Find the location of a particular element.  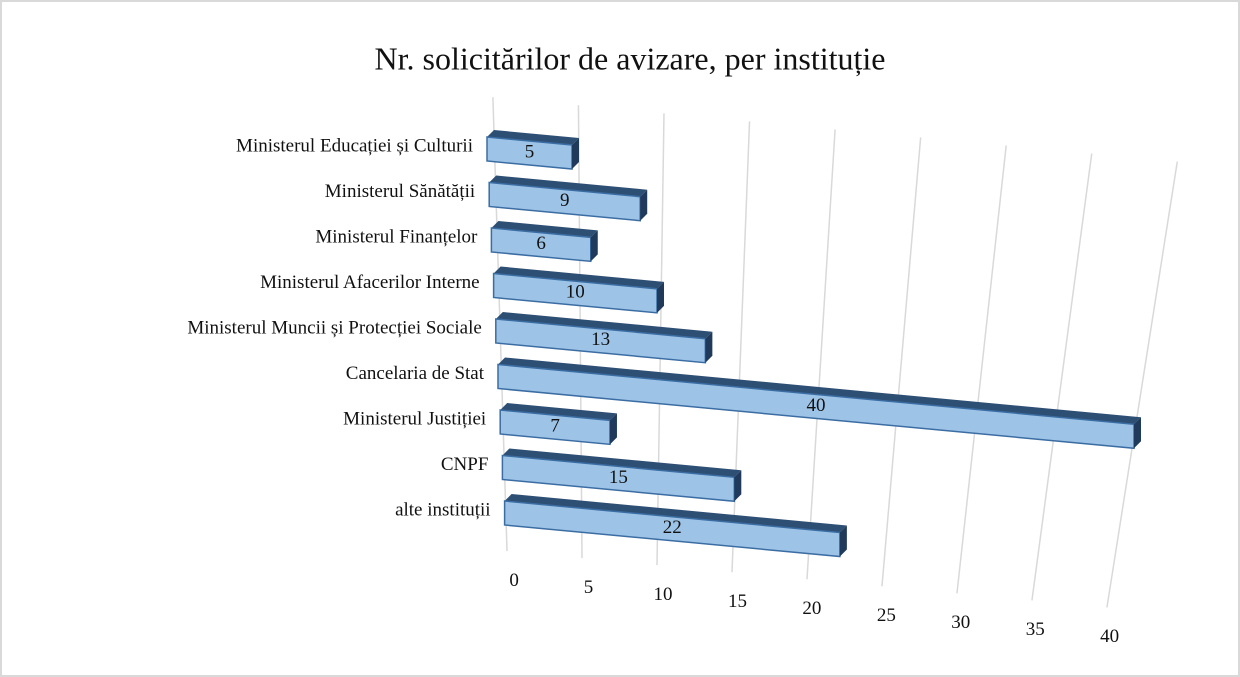

data-label: 6 is located at coordinates (541, 243).